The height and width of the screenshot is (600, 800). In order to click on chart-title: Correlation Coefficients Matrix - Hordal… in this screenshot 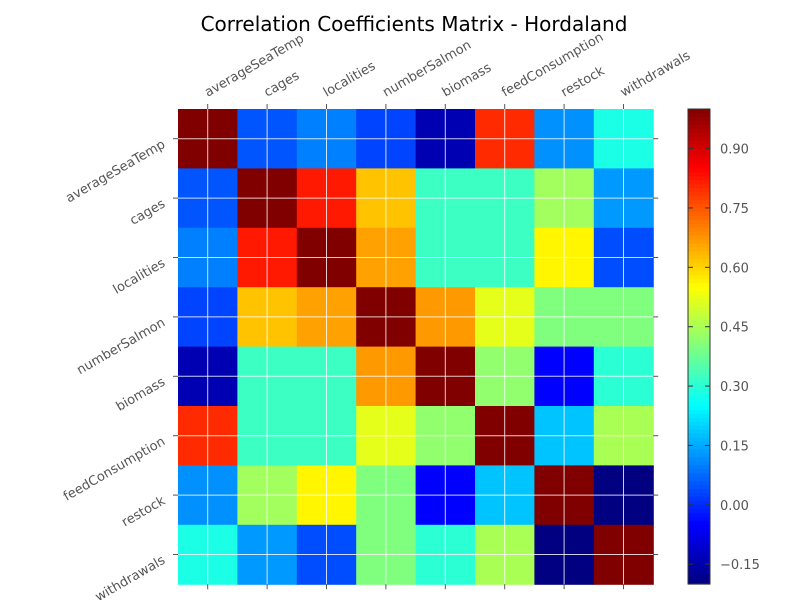, I will do `click(414, 24)`.